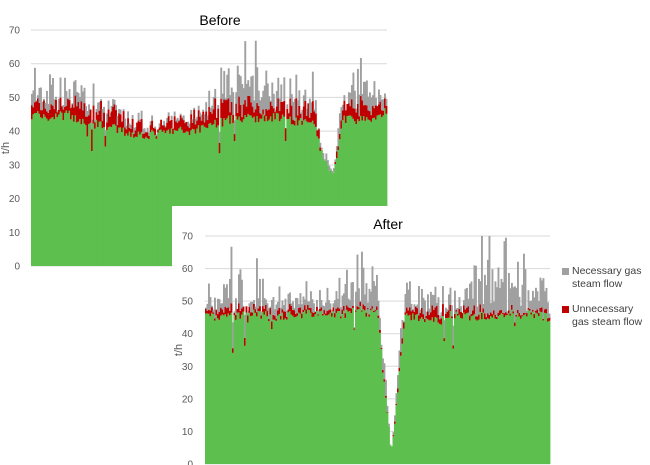  I want to click on y-axis-label-before: t/h, so click(6, 148).